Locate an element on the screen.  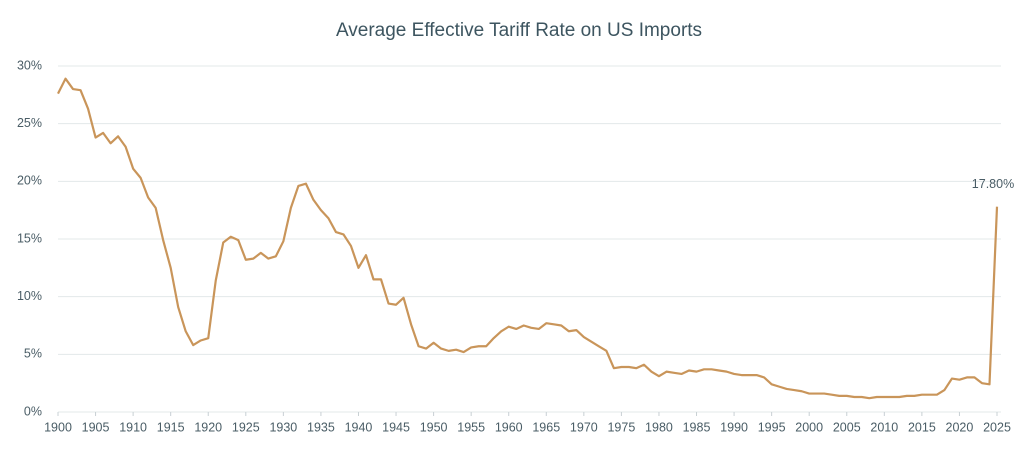
x-tick-label: 2000 is located at coordinates (809, 427).